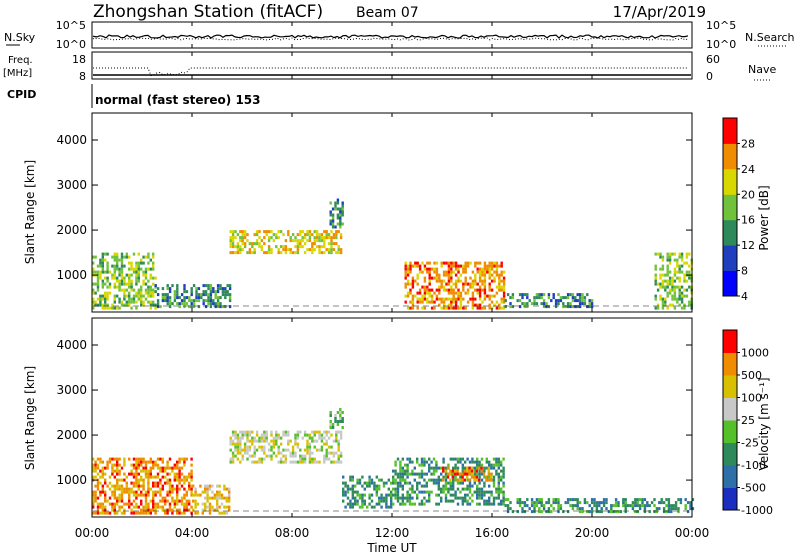 The width and height of the screenshot is (800, 554). What do you see at coordinates (770, 37) in the screenshot?
I see `noise-right-label: N.Search` at bounding box center [770, 37].